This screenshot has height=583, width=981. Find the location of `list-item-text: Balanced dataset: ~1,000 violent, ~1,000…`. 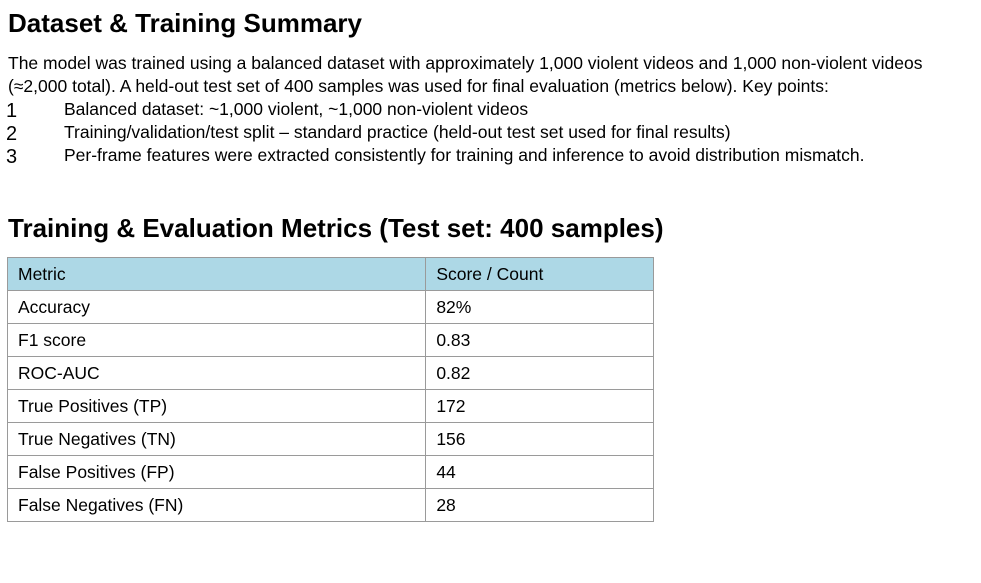

list-item-text: Balanced dataset: ~1,000 violent, ~1,000… is located at coordinates (296, 109).